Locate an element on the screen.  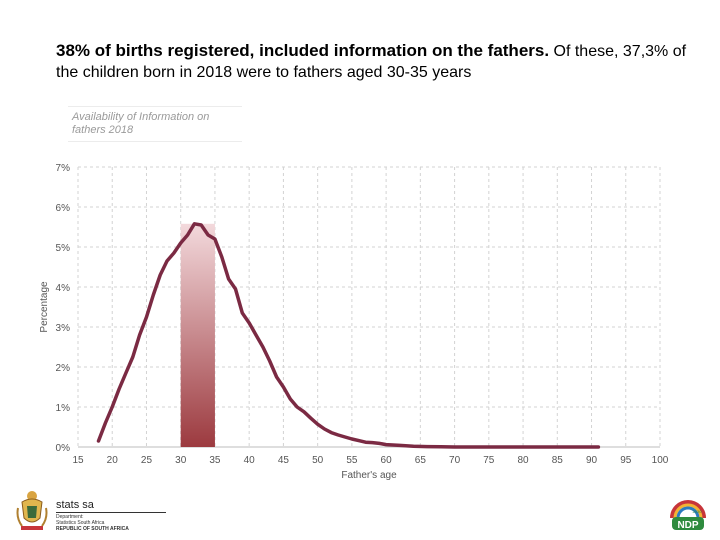
y-tick-label: 1% is located at coordinates (63, 408).